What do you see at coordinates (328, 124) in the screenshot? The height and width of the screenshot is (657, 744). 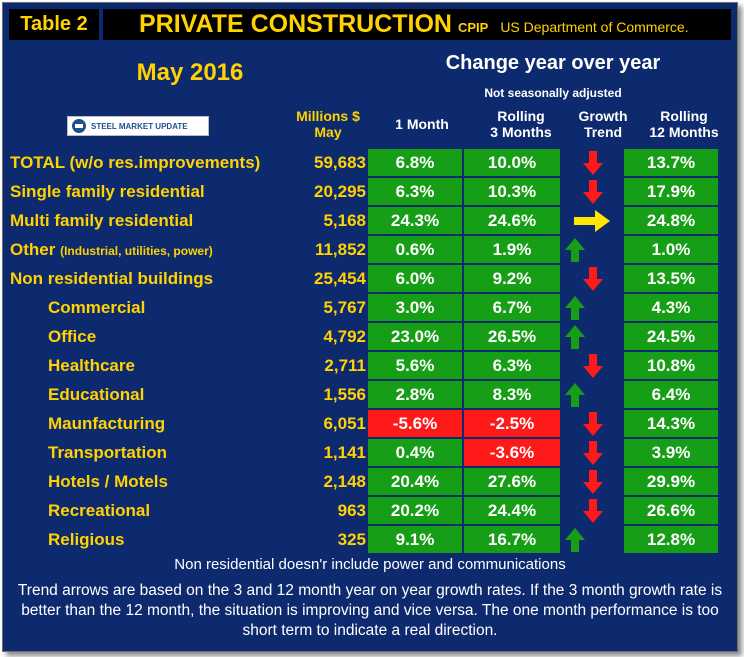 I see `col-header-millions: Millions $ May` at bounding box center [328, 124].